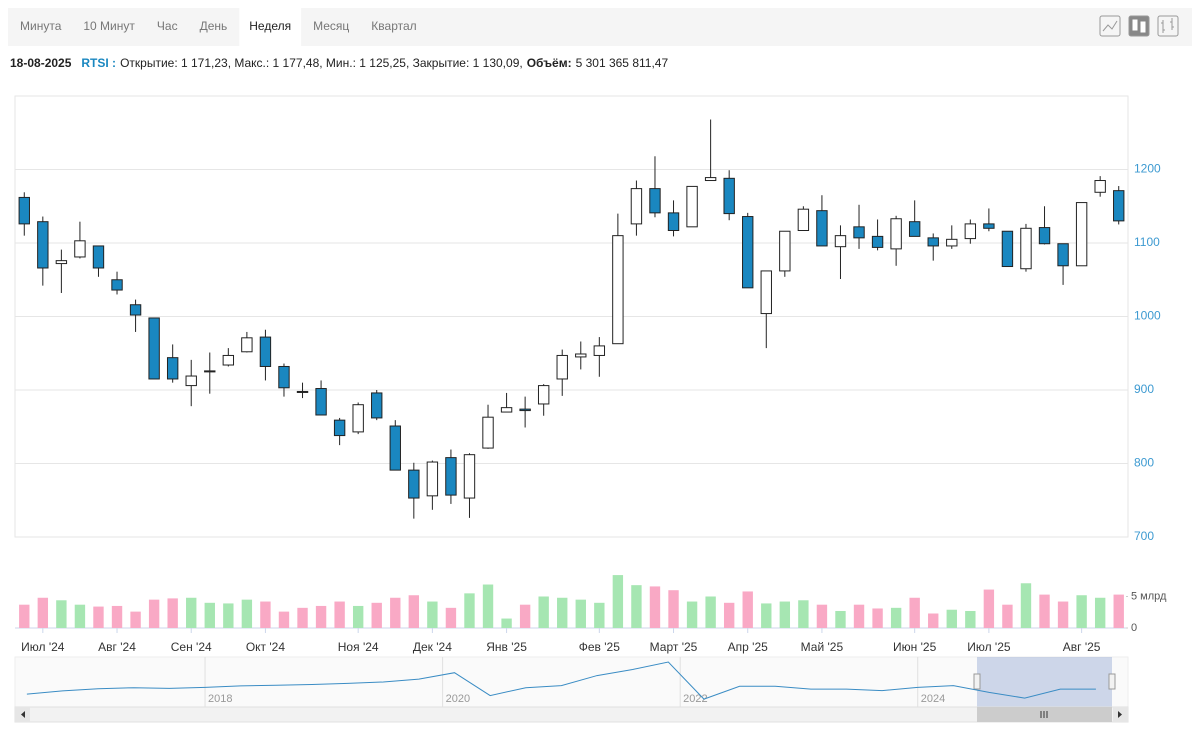 Image resolution: width=1200 pixels, height=733 pixels. What do you see at coordinates (432, 647) in the screenshot?
I see `x-tick-label: Дек '24` at bounding box center [432, 647].